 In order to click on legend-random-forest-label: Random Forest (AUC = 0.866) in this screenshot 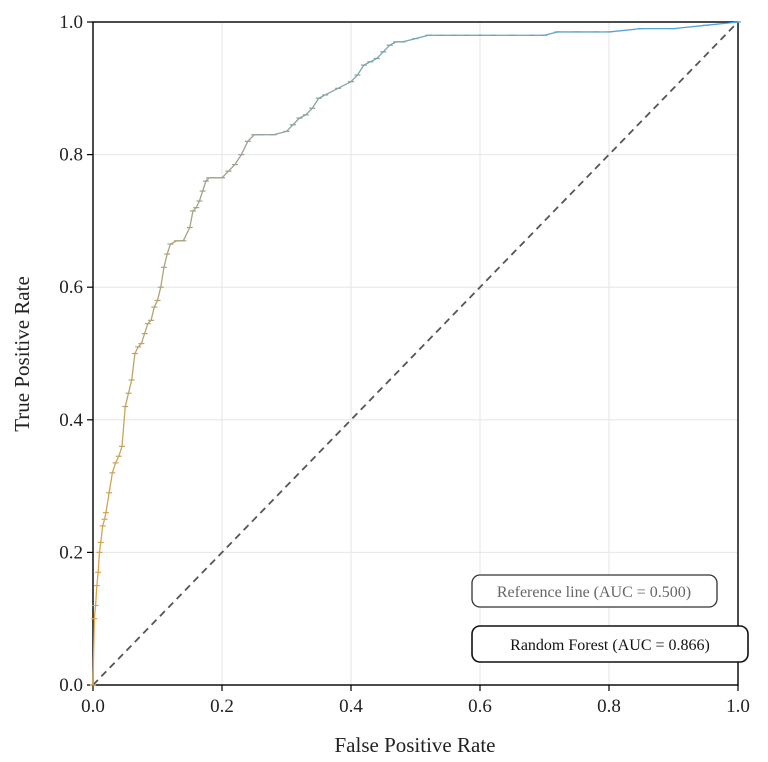, I will do `click(610, 645)`.